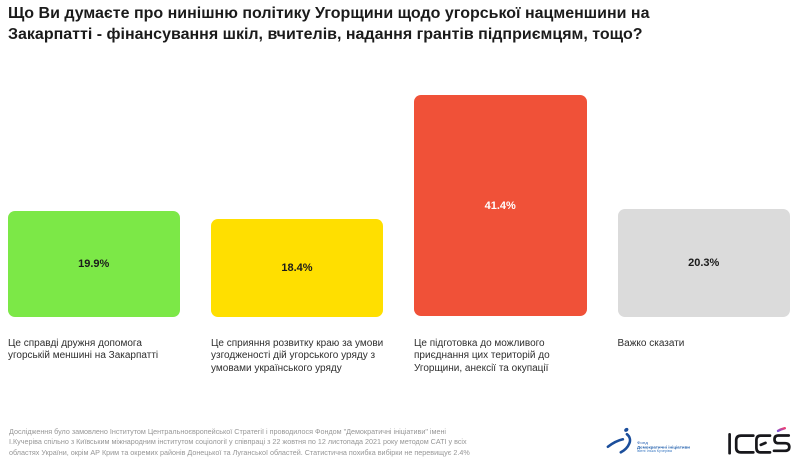  I want to click on svg-text: Фонд, so click(642, 443).